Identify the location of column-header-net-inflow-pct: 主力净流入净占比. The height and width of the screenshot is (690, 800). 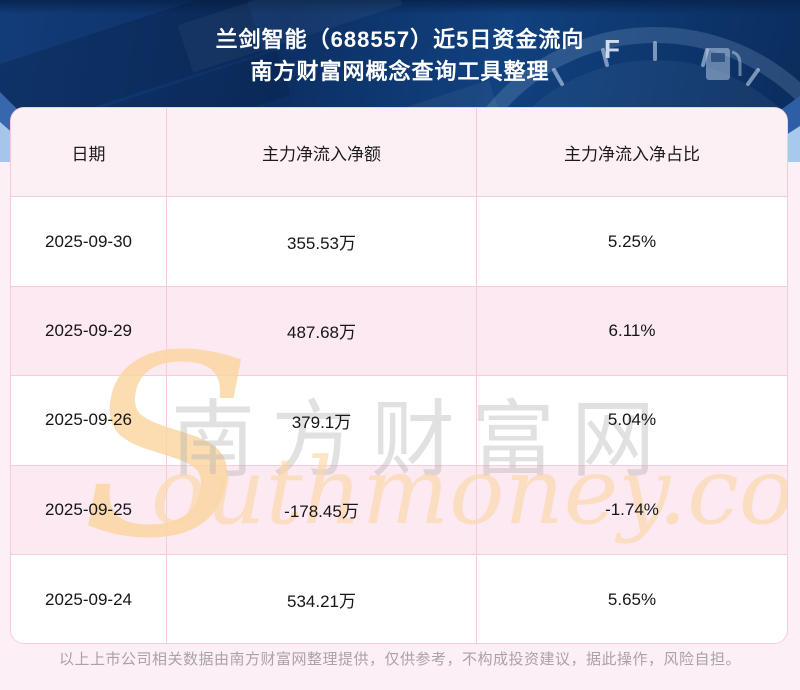
(632, 154).